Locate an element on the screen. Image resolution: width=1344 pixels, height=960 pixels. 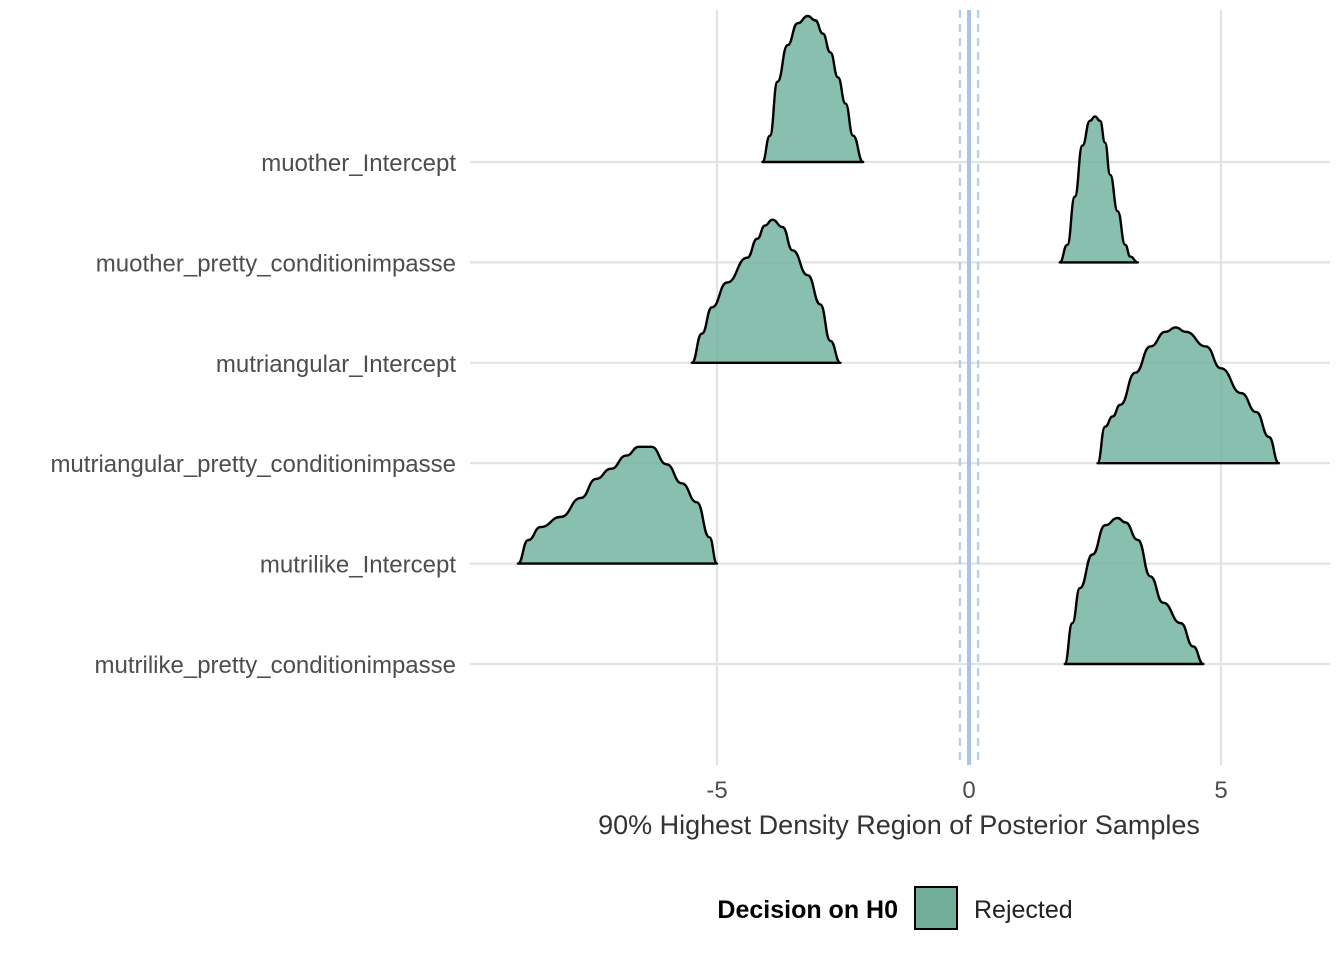
y-tick-label-mutriangular_Intercept: mutriangular_Intercept is located at coordinates (336, 364).